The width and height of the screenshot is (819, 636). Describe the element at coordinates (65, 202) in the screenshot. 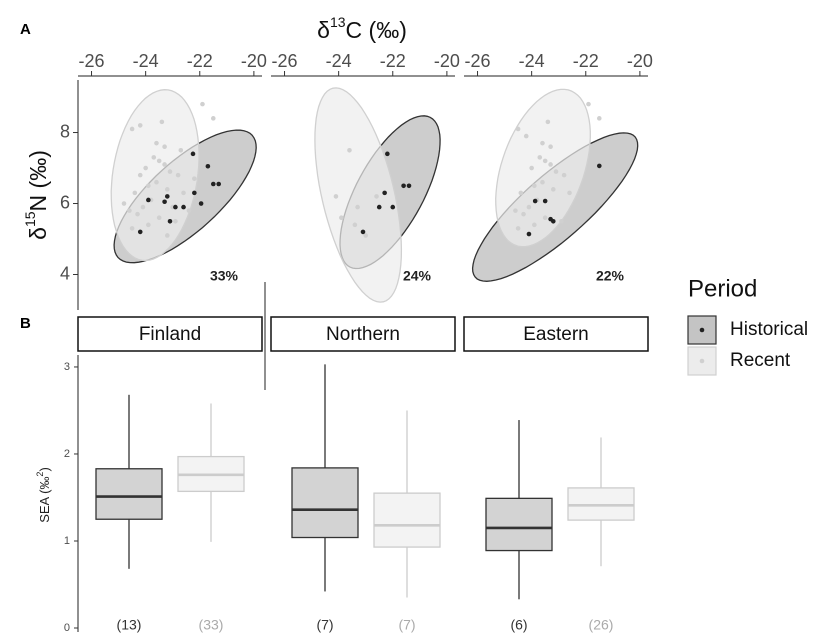

I see `y-tick-label: 6` at that location.